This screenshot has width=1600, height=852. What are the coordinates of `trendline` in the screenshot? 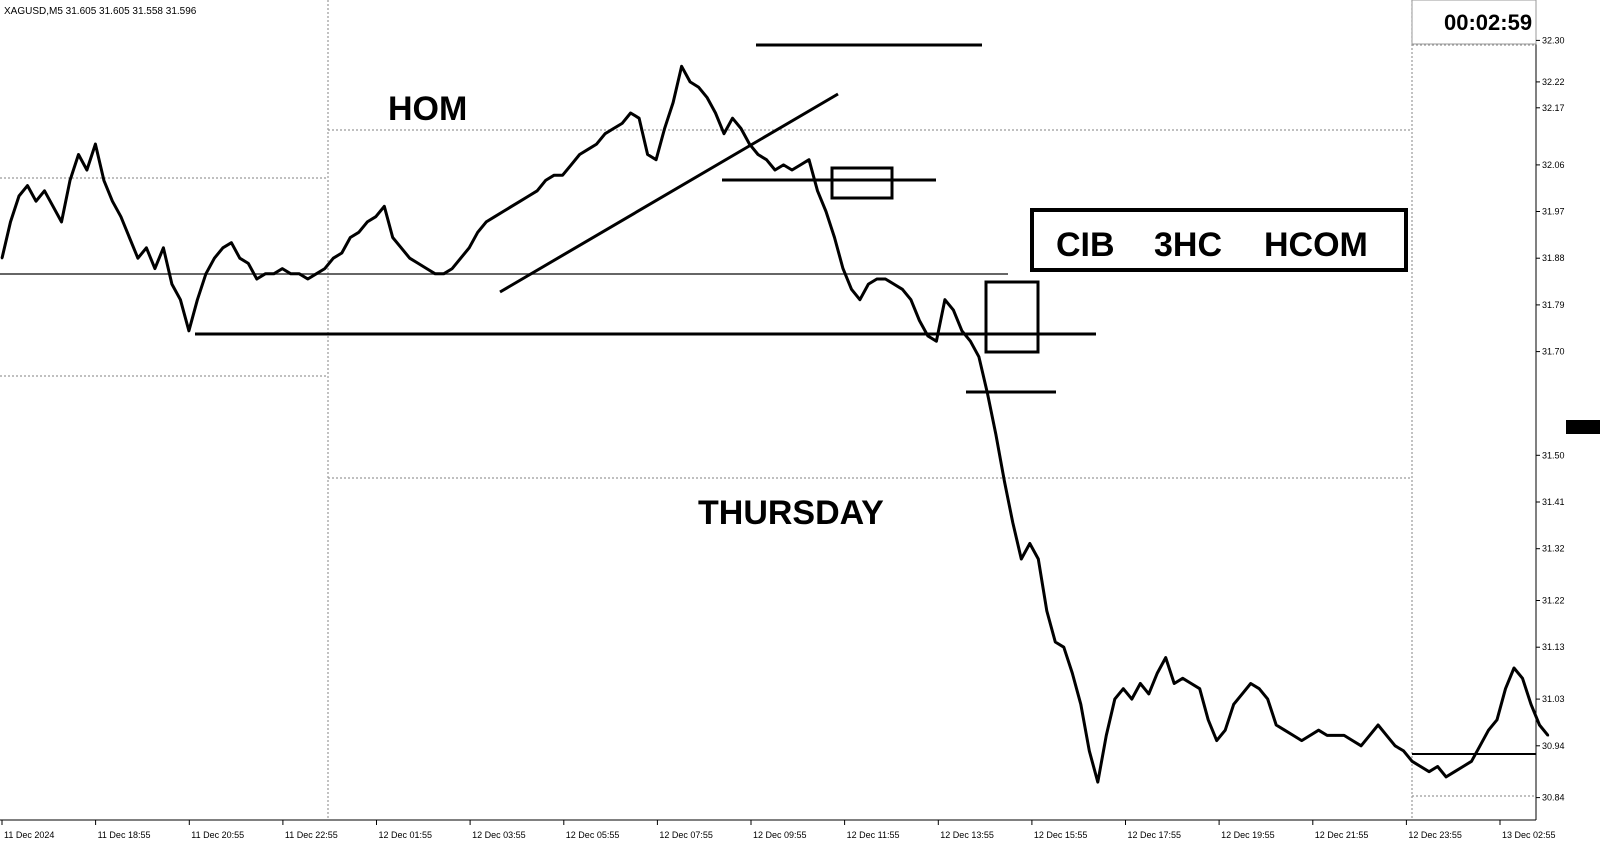 It's located at (669, 193).